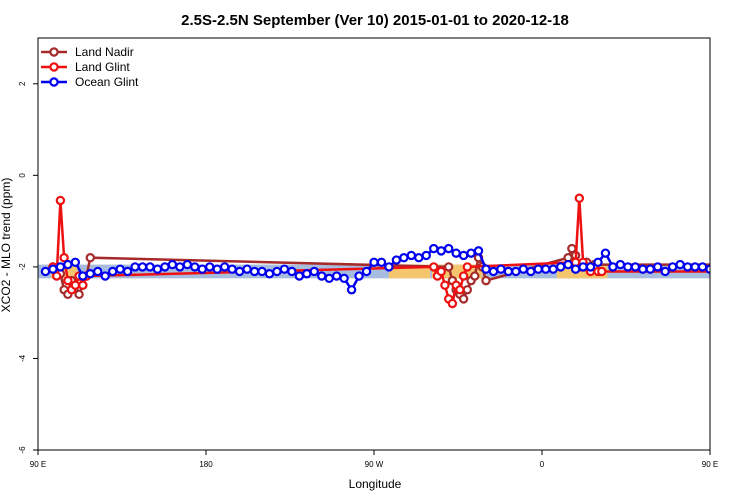 The height and width of the screenshot is (500, 750). What do you see at coordinates (22, 175) in the screenshot?
I see `y-tick-label: 0` at bounding box center [22, 175].